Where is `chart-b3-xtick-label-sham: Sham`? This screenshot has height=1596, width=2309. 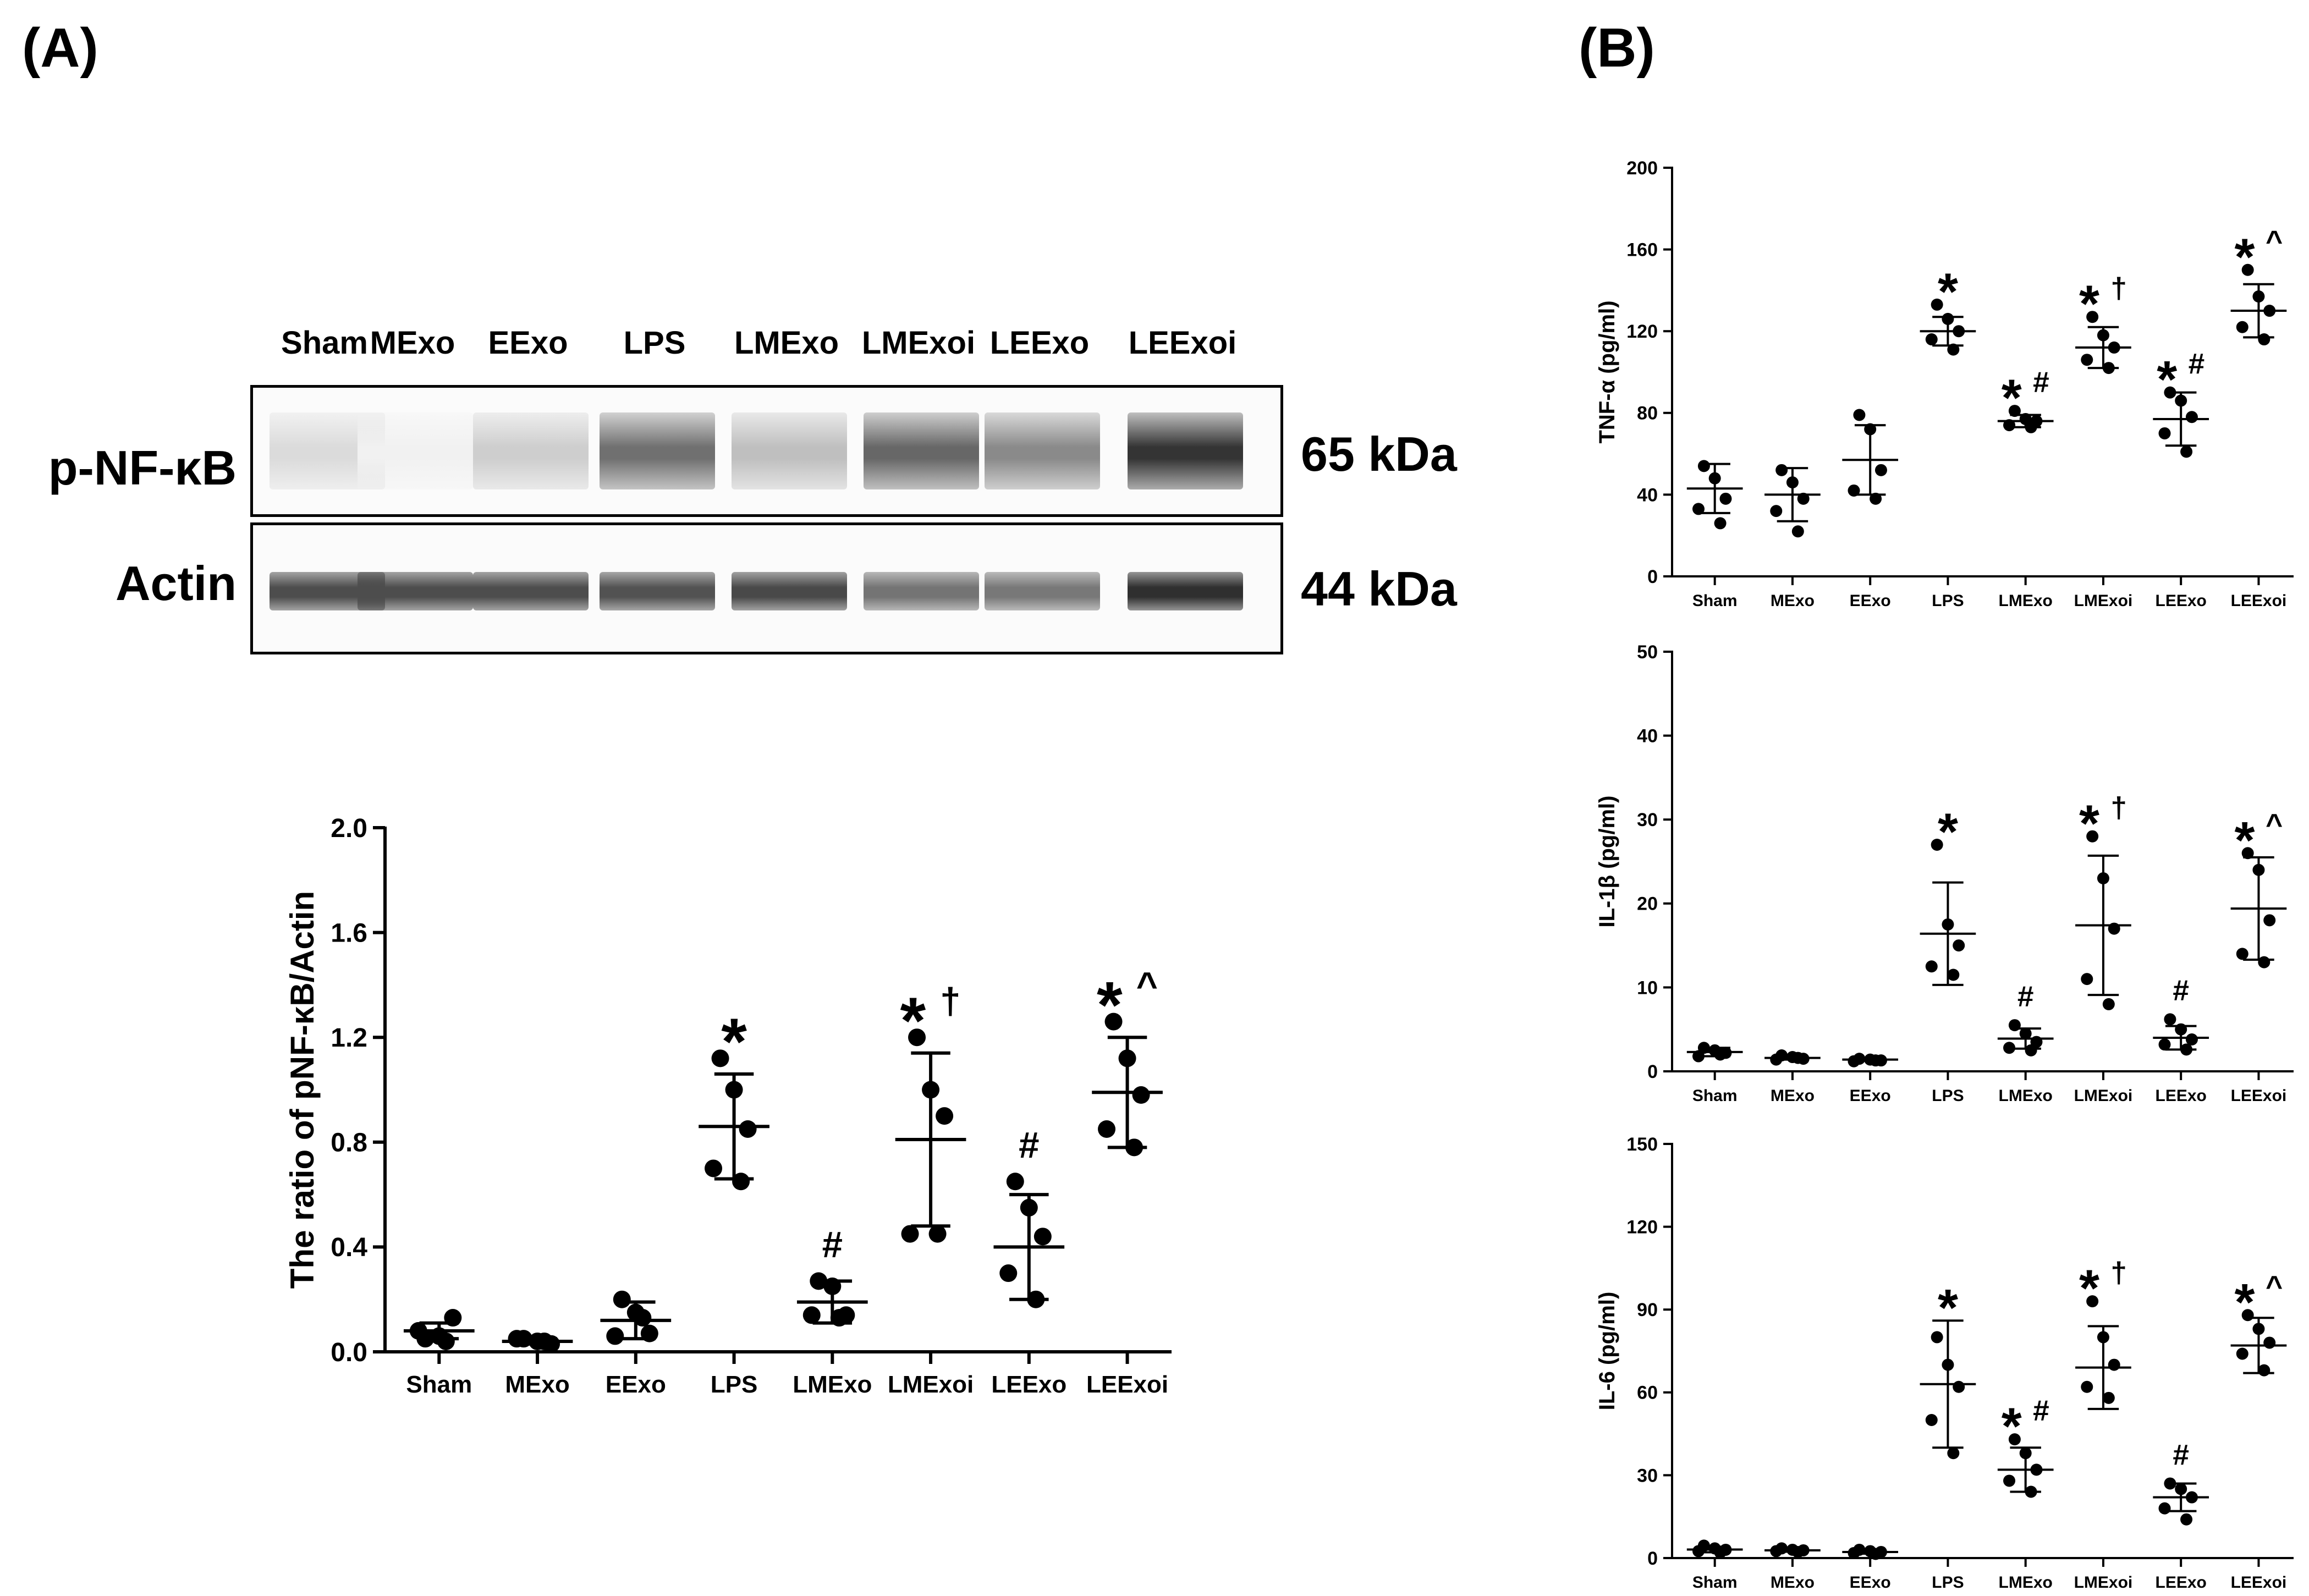
chart-b3-xtick-label-sham: Sham is located at coordinates (1715, 1583).